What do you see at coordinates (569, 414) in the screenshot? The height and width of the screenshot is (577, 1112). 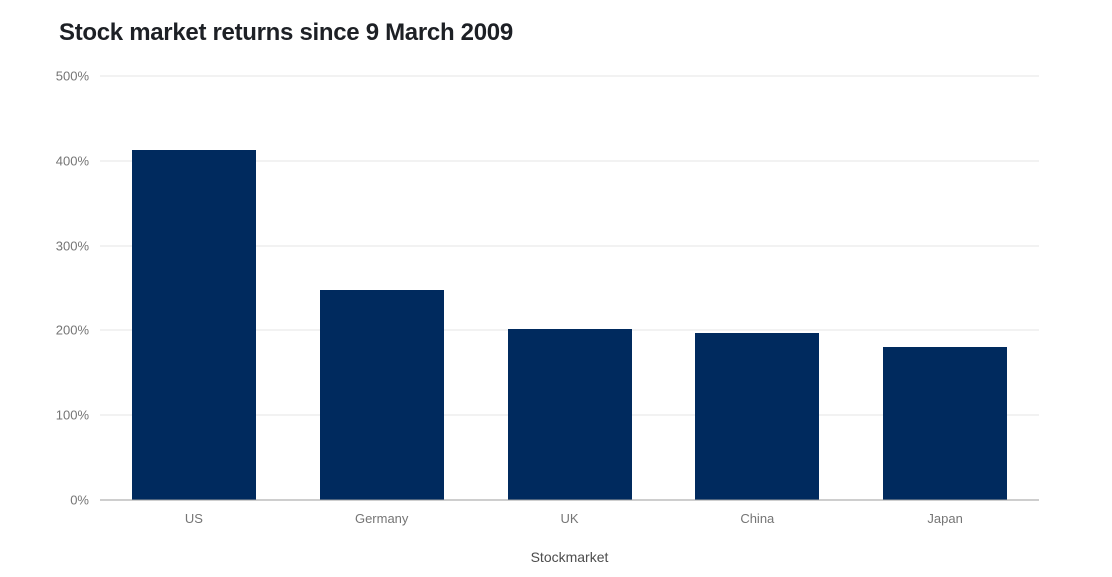 I see `bar-uk` at bounding box center [569, 414].